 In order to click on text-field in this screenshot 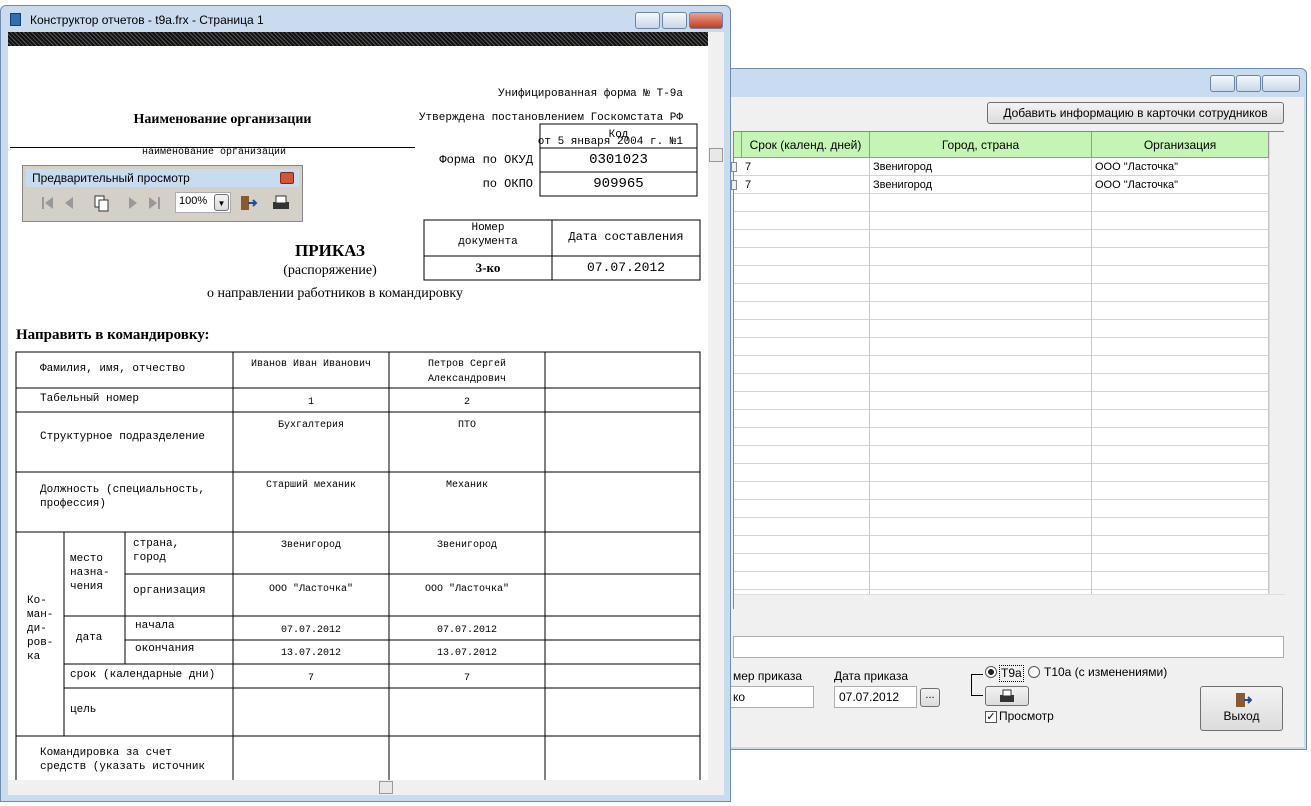, I will do `click(1008, 647)`.